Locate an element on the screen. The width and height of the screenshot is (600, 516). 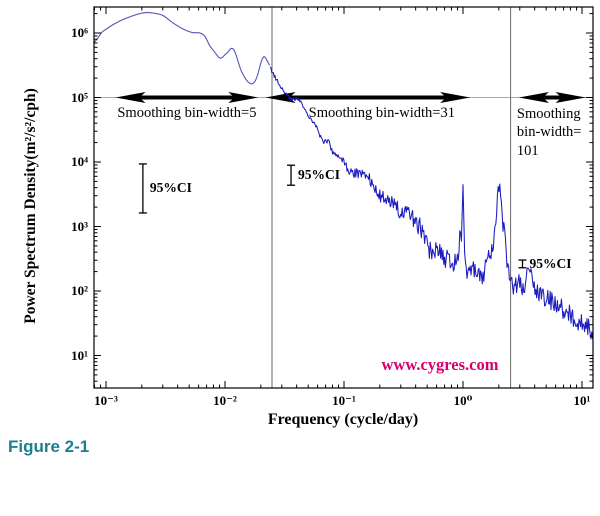
smoothing-binwidth-label: Smoothing bin-width=5 is located at coordinates (186, 113).